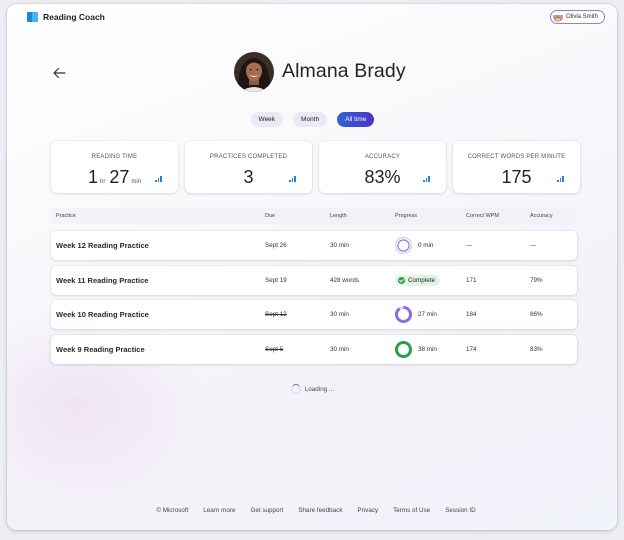 The width and height of the screenshot is (624, 540). Describe the element at coordinates (516, 157) in the screenshot. I see `stat-label: CORRECT WORDS PER MINUTE` at that location.